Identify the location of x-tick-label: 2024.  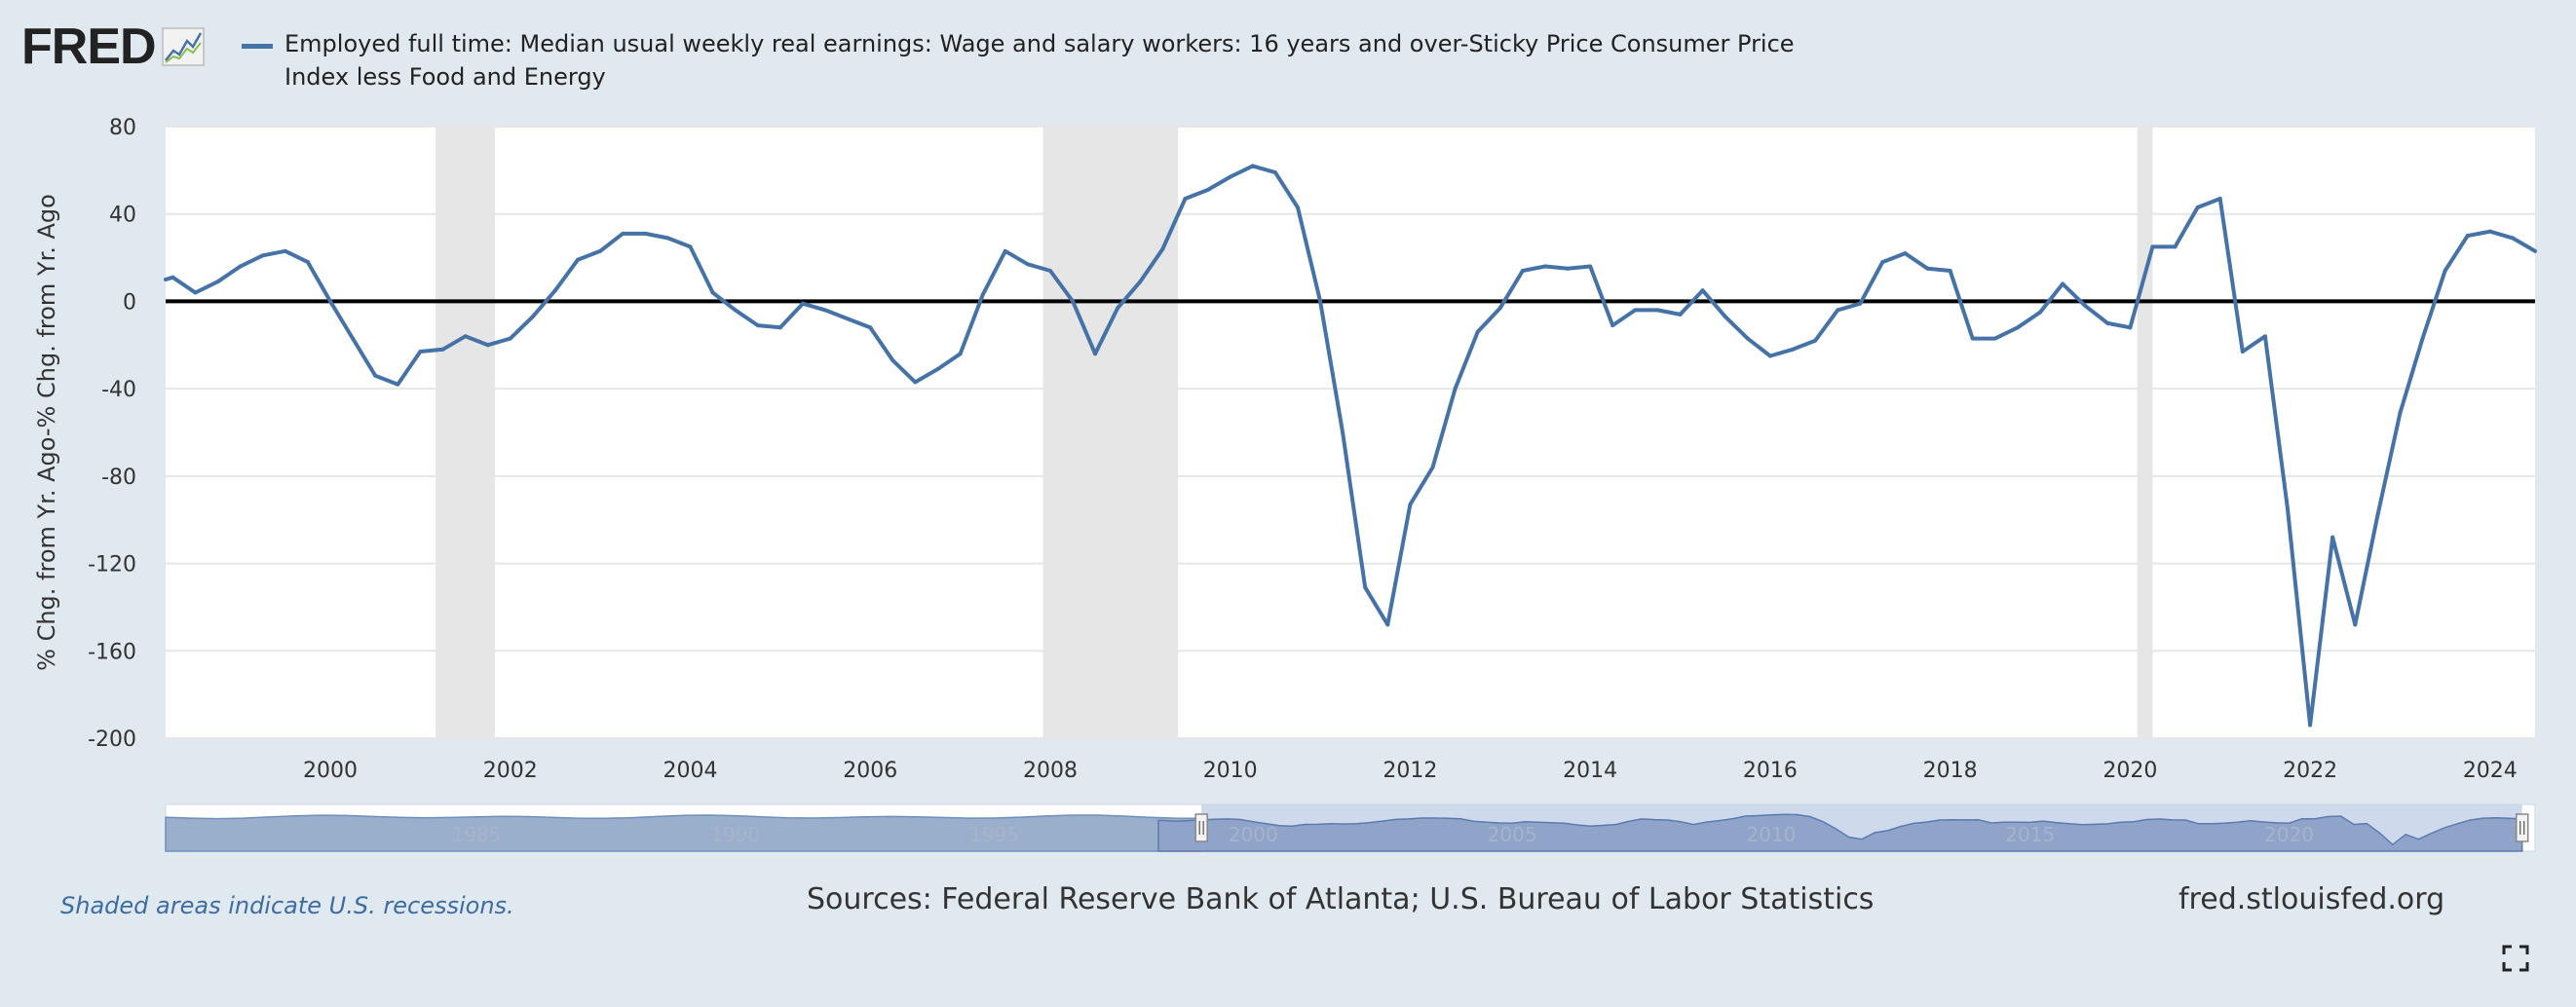
(2490, 771).